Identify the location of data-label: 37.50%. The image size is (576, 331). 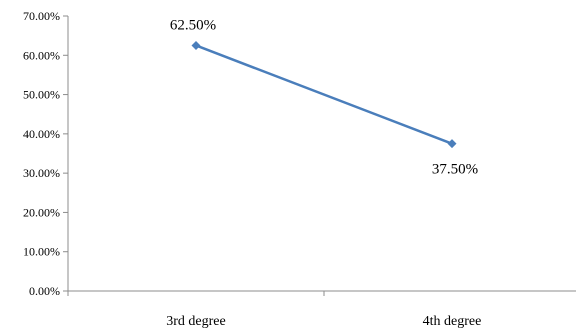
(455, 170).